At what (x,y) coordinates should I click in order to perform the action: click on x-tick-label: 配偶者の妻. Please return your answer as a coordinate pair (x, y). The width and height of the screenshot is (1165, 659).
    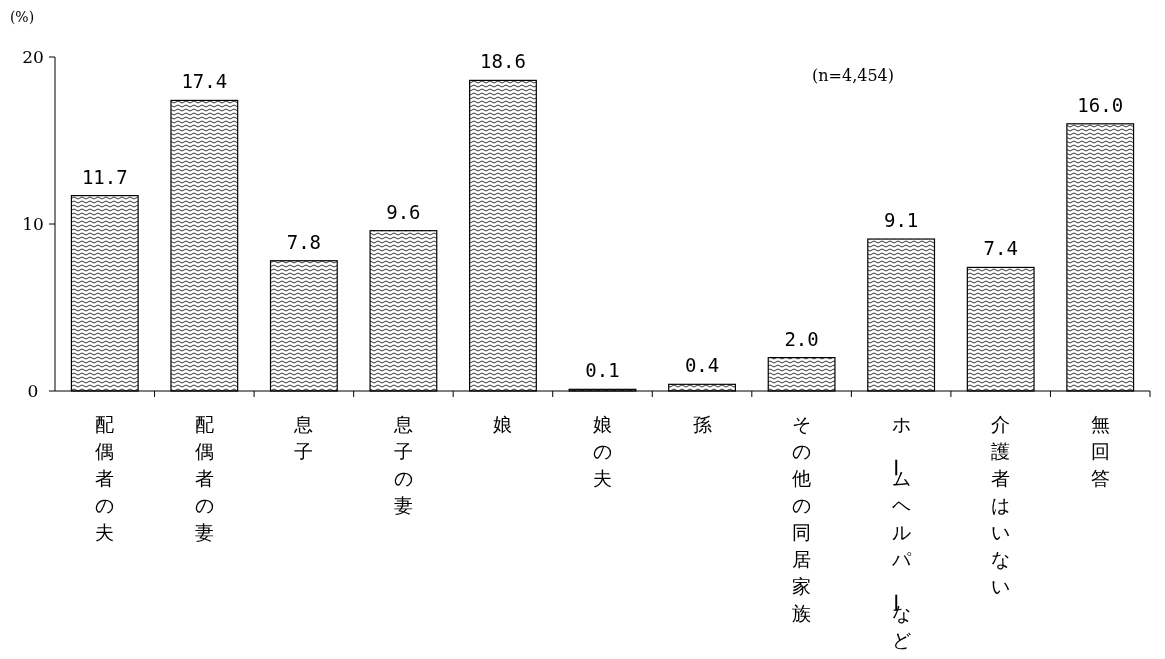
    Looking at the image, I should click on (204, 478).